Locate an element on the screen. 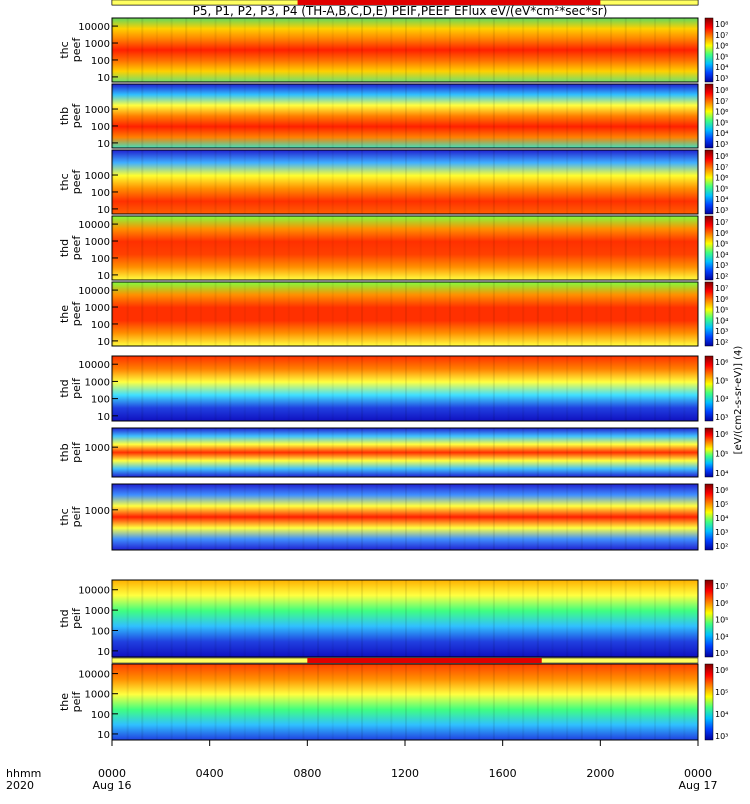 This screenshot has height=804, width=750. x-tick-date: Aug 16 is located at coordinates (112, 785).